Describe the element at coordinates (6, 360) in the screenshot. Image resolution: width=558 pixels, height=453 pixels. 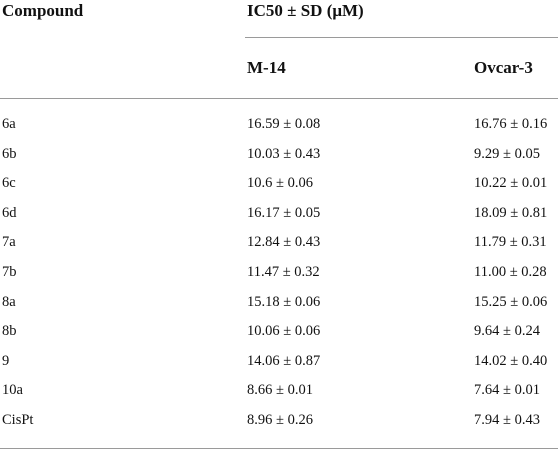
I see `compound-cell: 9` at that location.